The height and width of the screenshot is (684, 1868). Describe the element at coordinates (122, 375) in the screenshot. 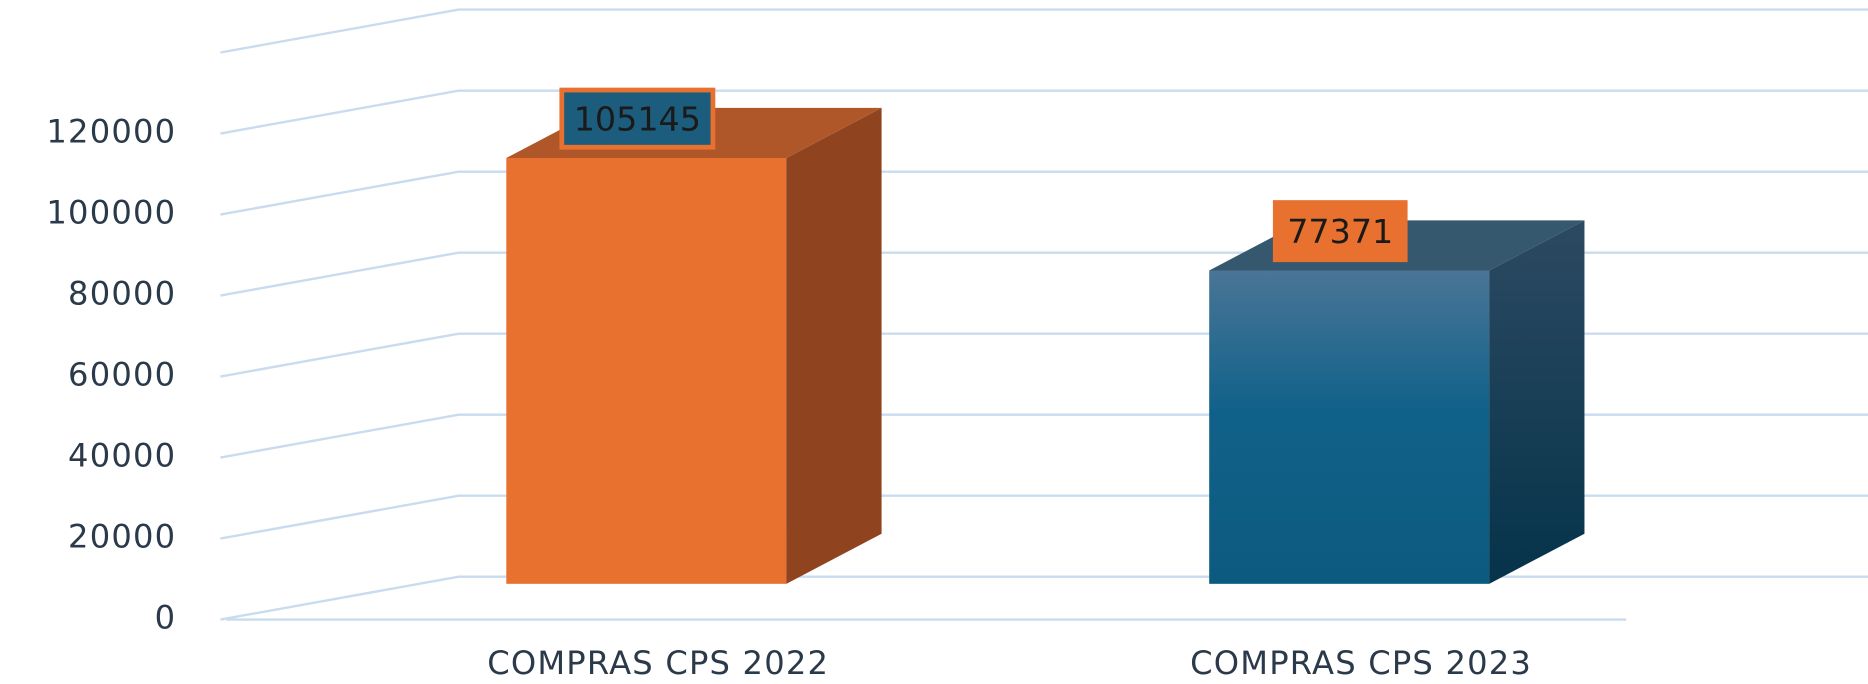

I see `y-tick-label: 60000` at that location.